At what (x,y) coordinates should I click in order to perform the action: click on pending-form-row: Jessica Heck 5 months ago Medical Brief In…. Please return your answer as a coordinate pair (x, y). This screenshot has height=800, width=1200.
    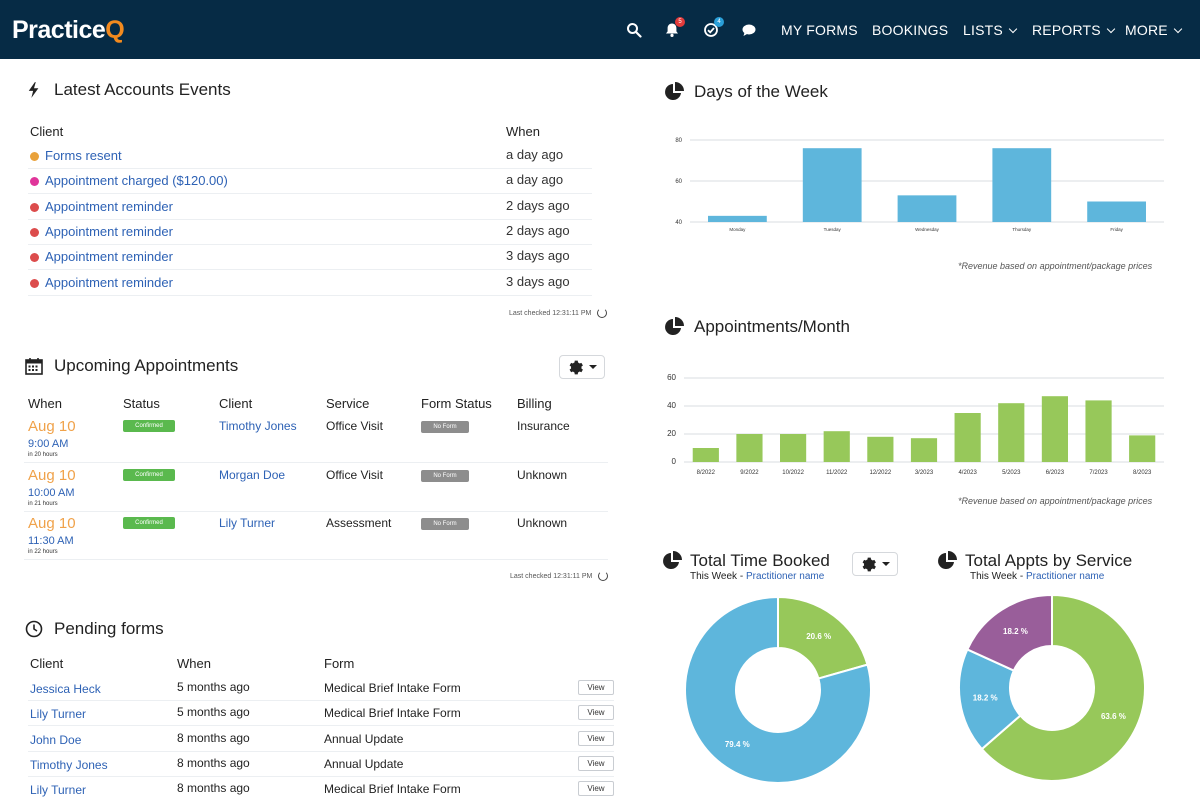
    Looking at the image, I should click on (321, 688).